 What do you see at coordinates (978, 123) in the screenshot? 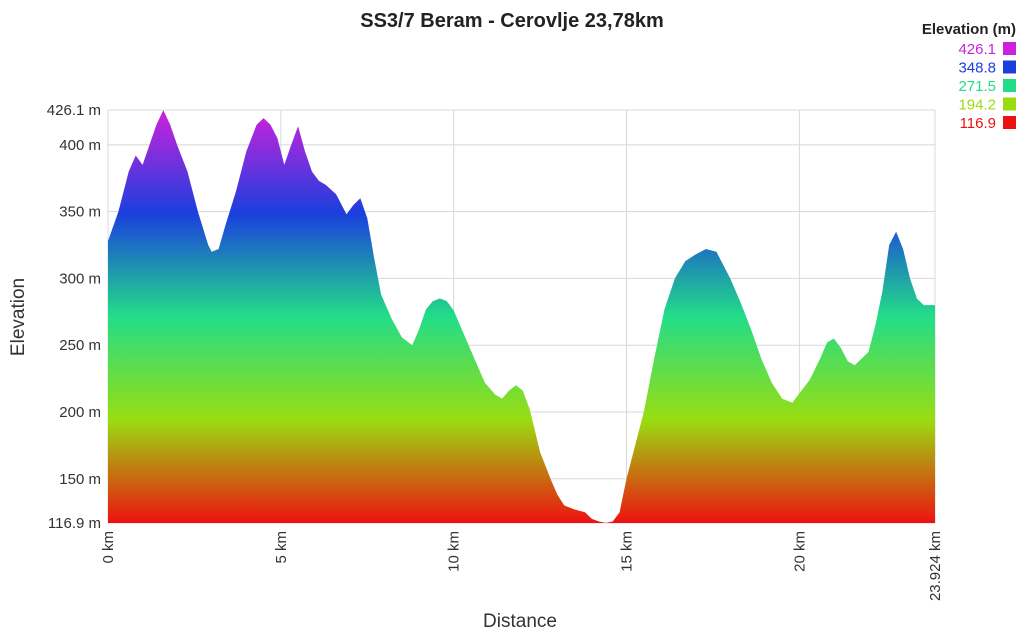
I see `legend-entry-label: 116.9` at bounding box center [978, 123].